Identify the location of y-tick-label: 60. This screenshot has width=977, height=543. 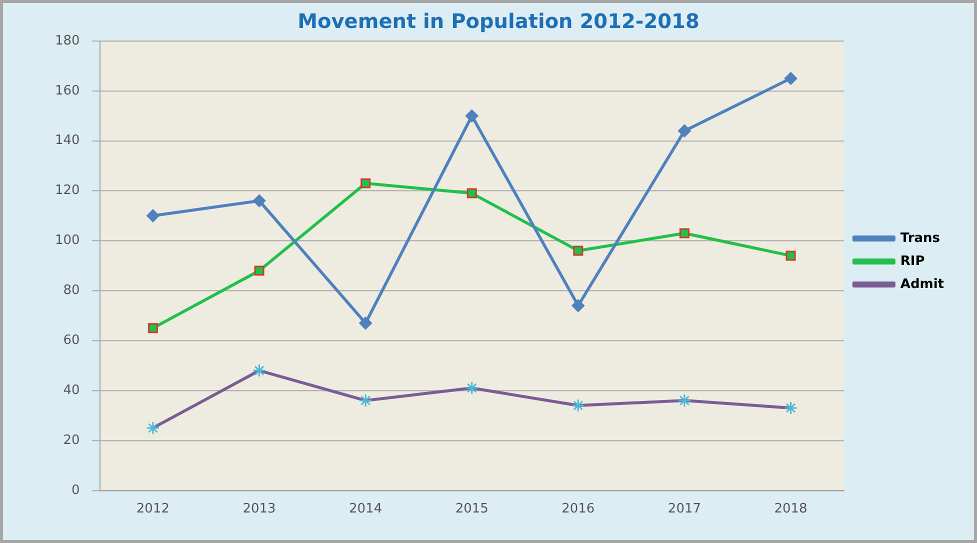
(71, 340).